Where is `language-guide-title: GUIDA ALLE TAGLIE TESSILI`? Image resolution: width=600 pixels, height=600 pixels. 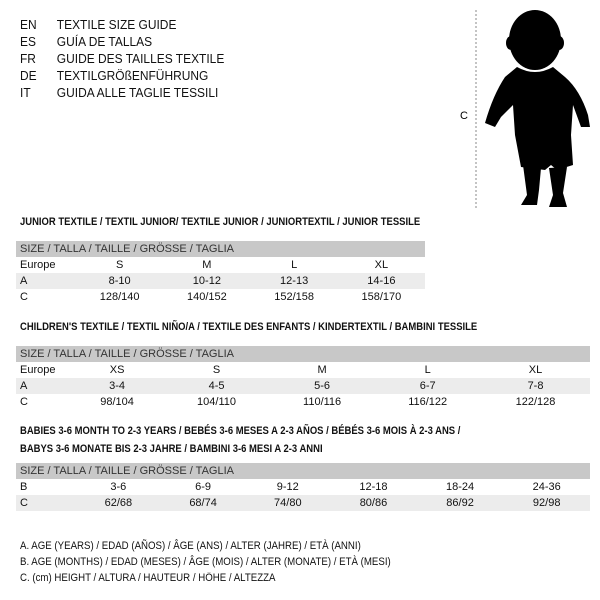 language-guide-title: GUIDA ALLE TAGLIE TESSILI is located at coordinates (137, 92).